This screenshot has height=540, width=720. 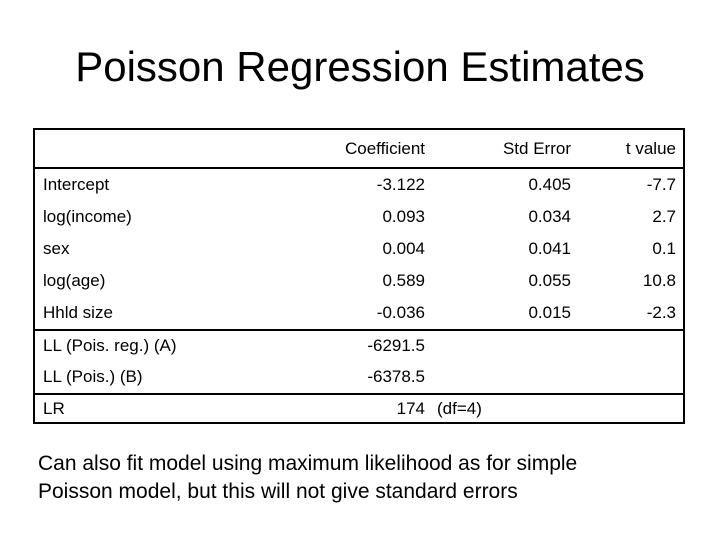 What do you see at coordinates (78, 312) in the screenshot?
I see `row-label: Hhld size` at bounding box center [78, 312].